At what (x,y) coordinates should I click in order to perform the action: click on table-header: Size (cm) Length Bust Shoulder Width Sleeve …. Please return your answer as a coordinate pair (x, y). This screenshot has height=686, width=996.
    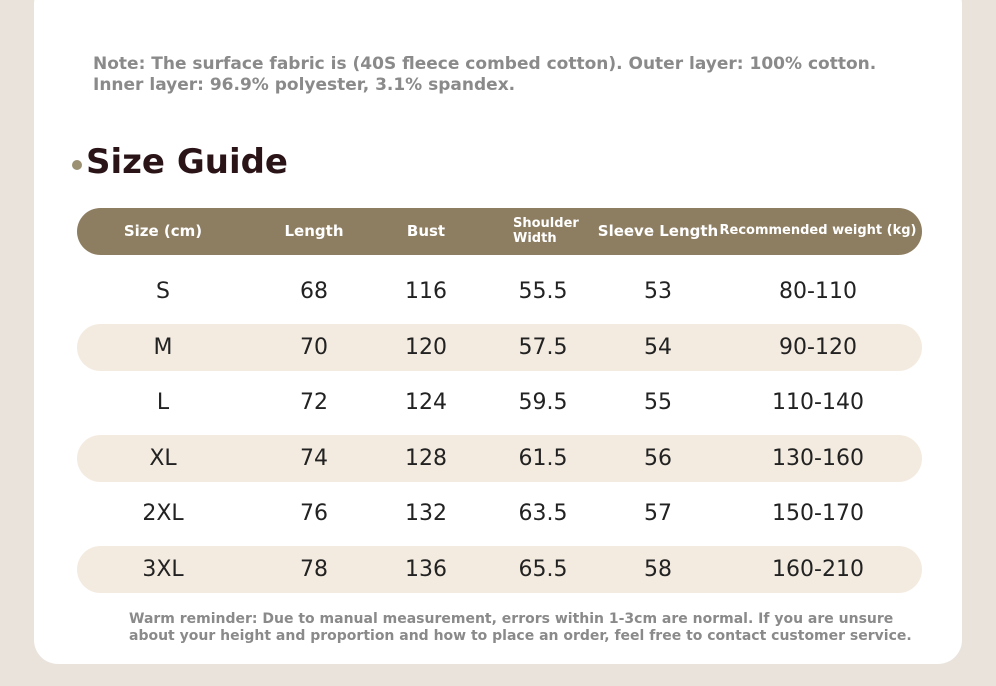
    Looking at the image, I should click on (499, 231).